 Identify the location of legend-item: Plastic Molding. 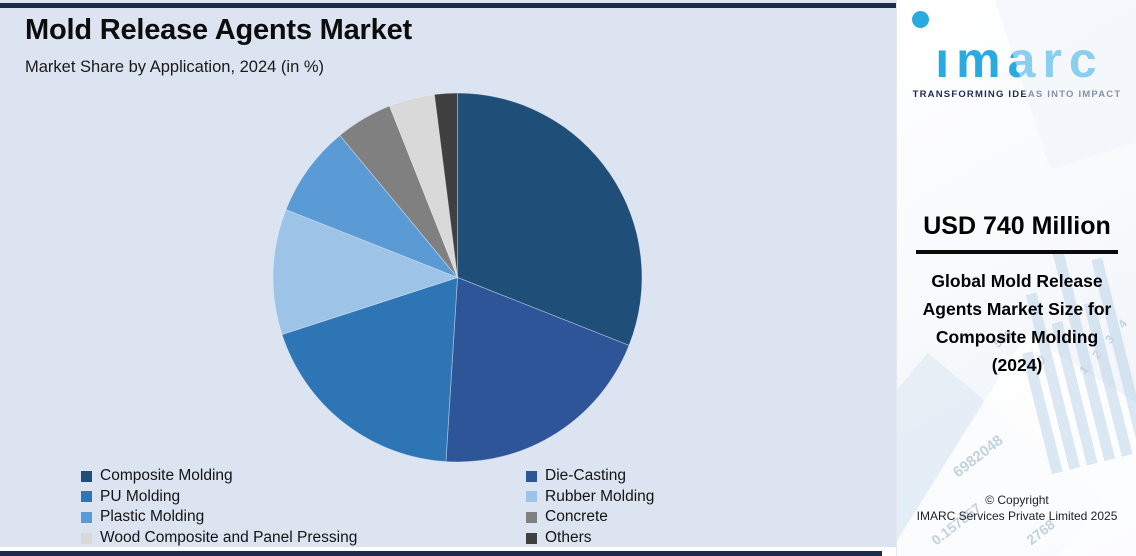
(303, 517).